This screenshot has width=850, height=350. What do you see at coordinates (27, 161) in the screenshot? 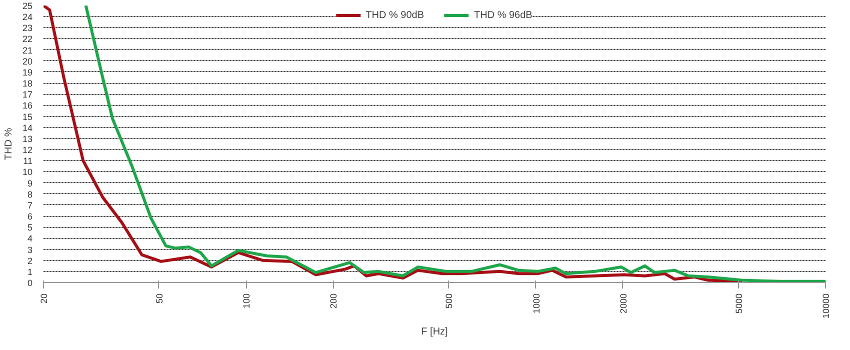
I see `y-tick-label: 11` at bounding box center [27, 161].